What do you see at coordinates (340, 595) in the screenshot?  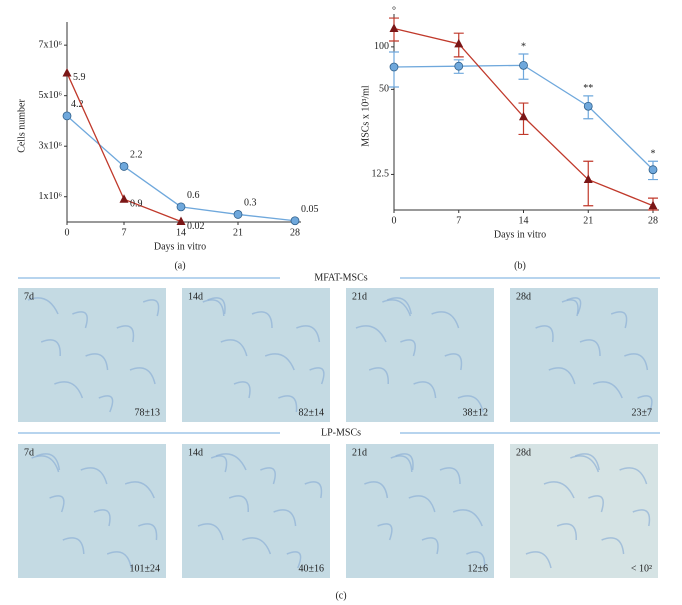 I see `figure-caption: (c)` at bounding box center [340, 595].